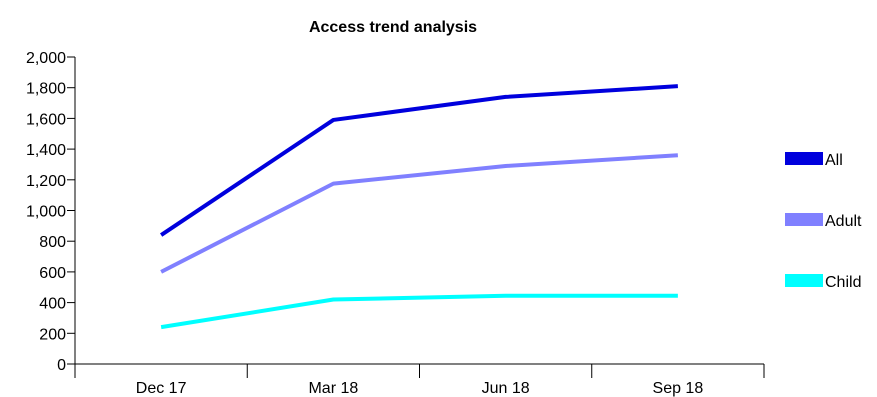 Image resolution: width=877 pixels, height=397 pixels. What do you see at coordinates (333, 388) in the screenshot?
I see `x-tick-label: Mar 18` at bounding box center [333, 388].